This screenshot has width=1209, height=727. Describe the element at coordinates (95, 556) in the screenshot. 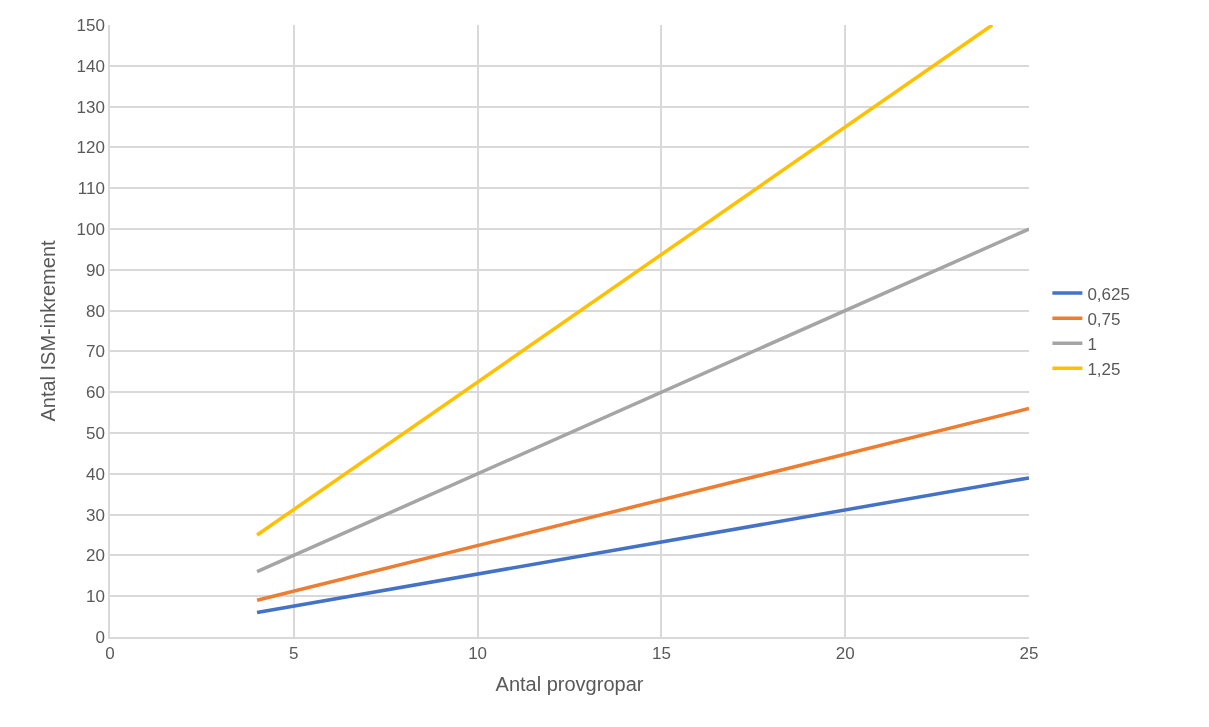

I see `y-tick-label: 20` at that location.